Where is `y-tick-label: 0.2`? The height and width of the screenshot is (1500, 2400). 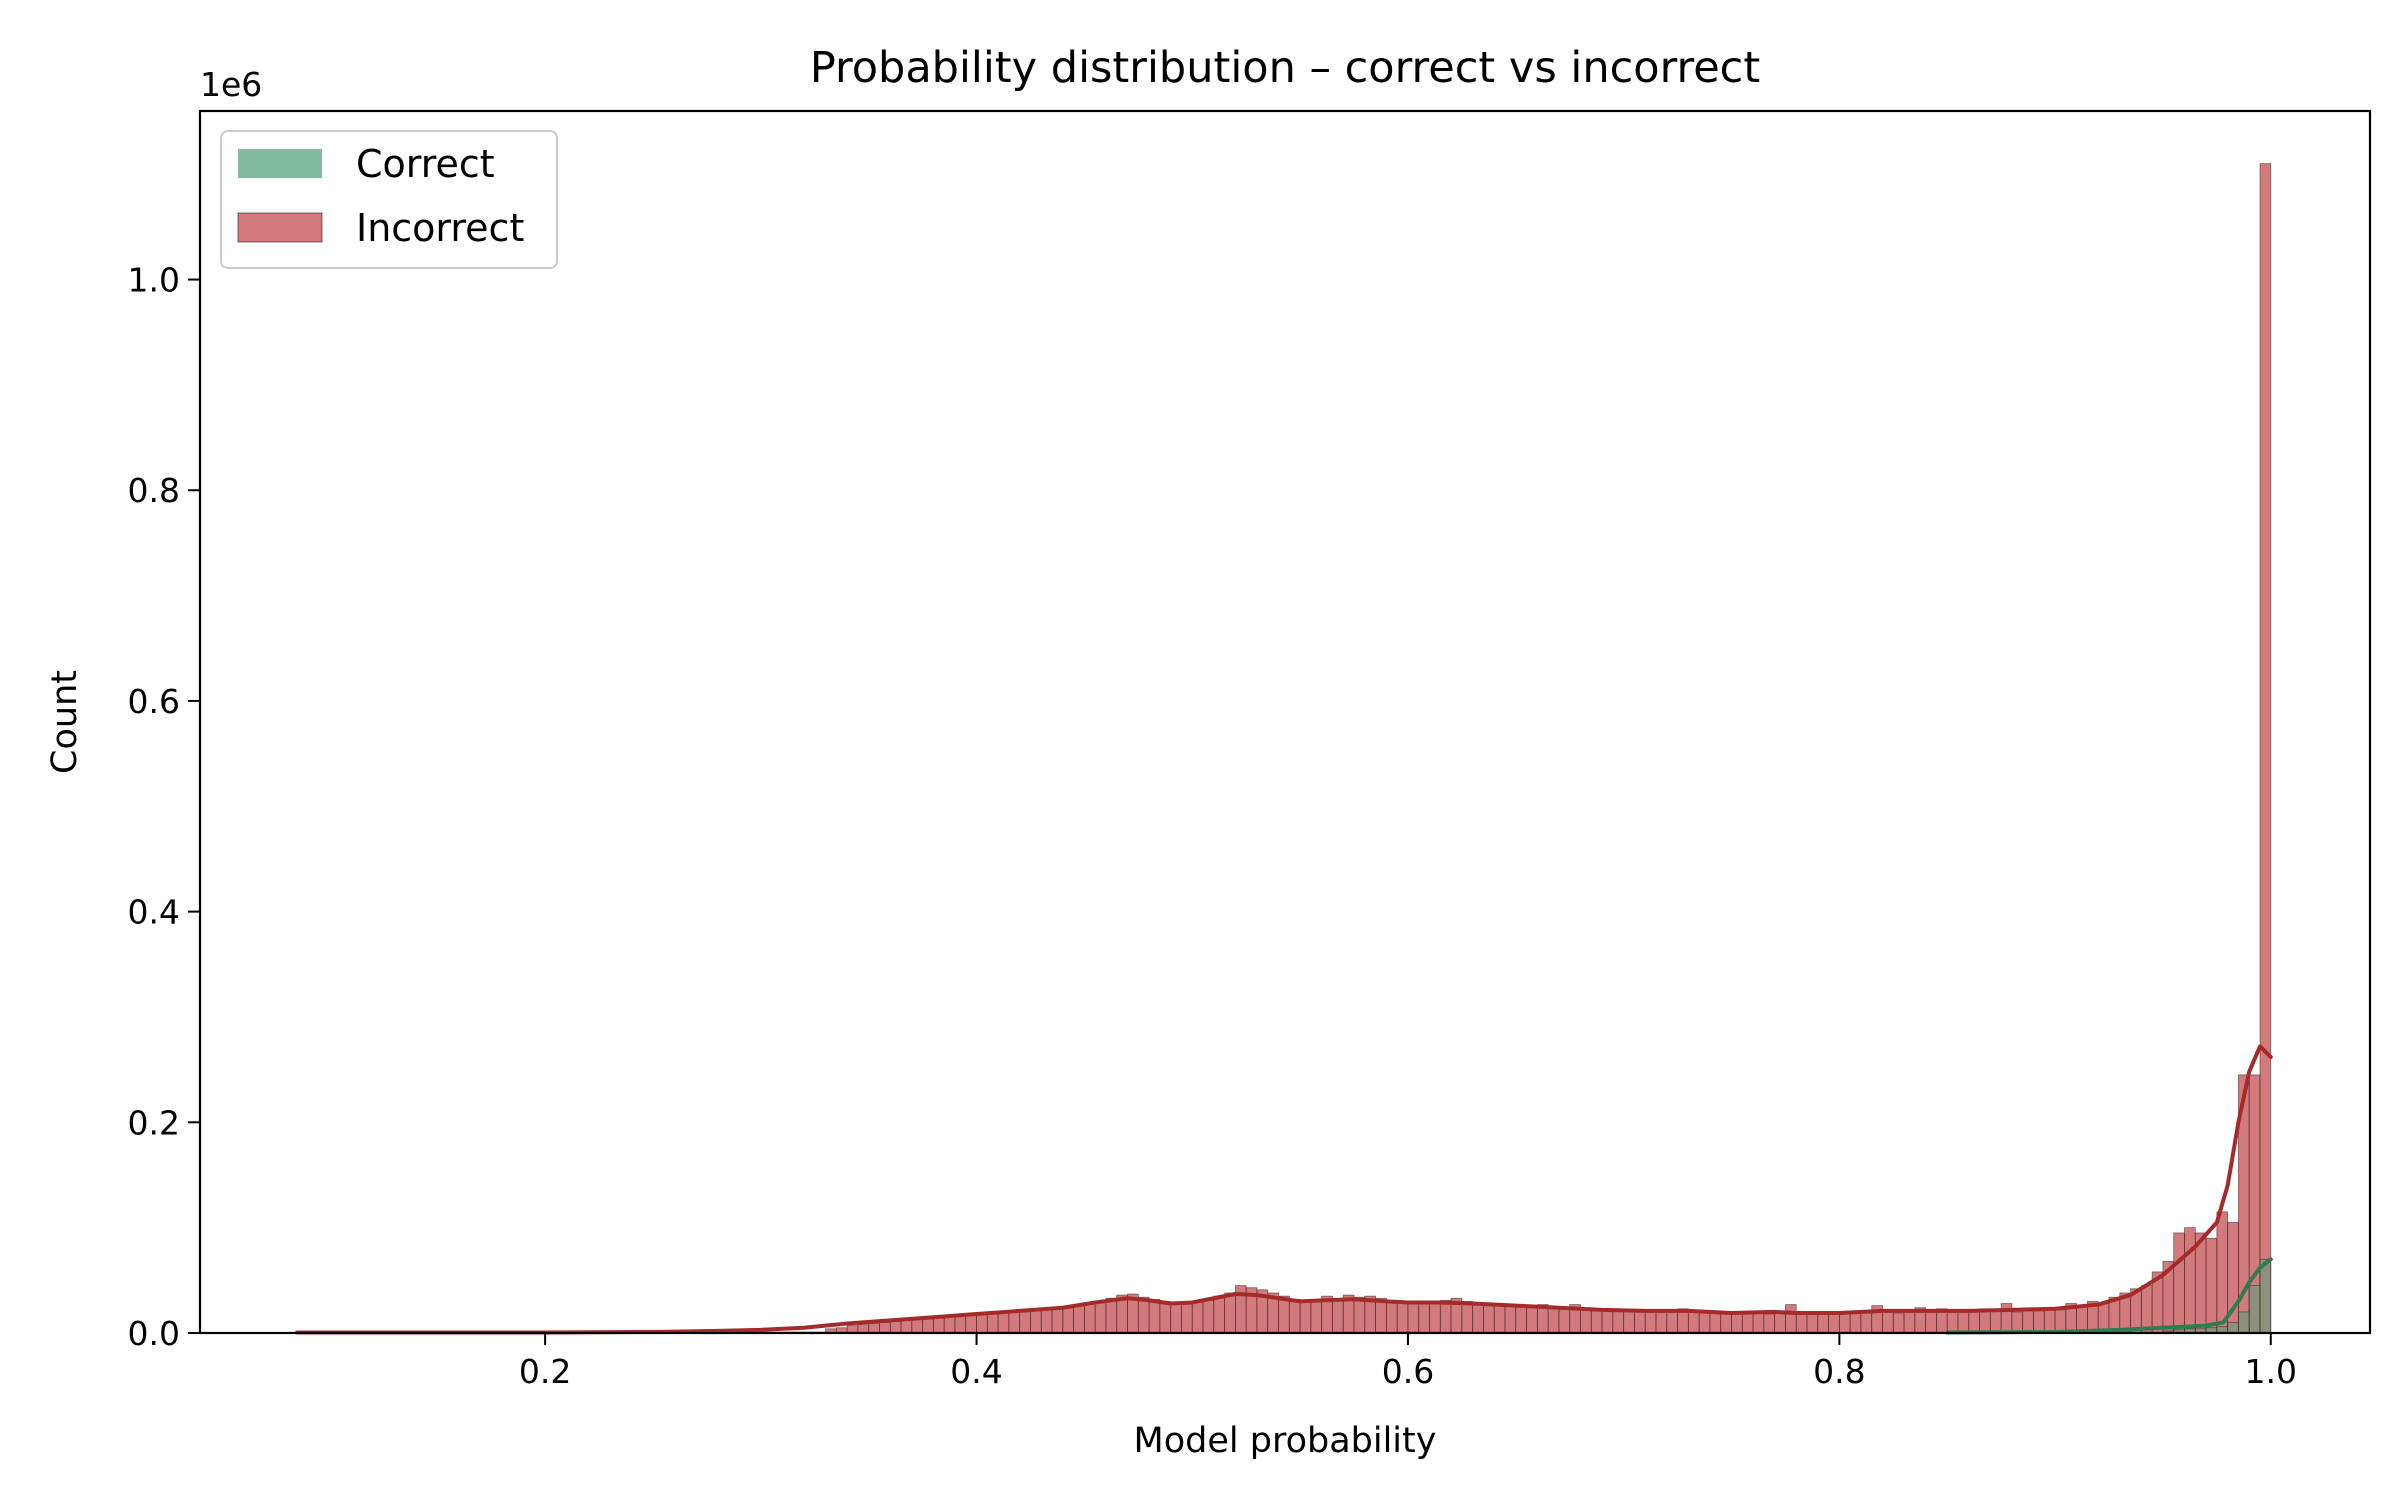
y-tick-label: 0.2 is located at coordinates (154, 1122).